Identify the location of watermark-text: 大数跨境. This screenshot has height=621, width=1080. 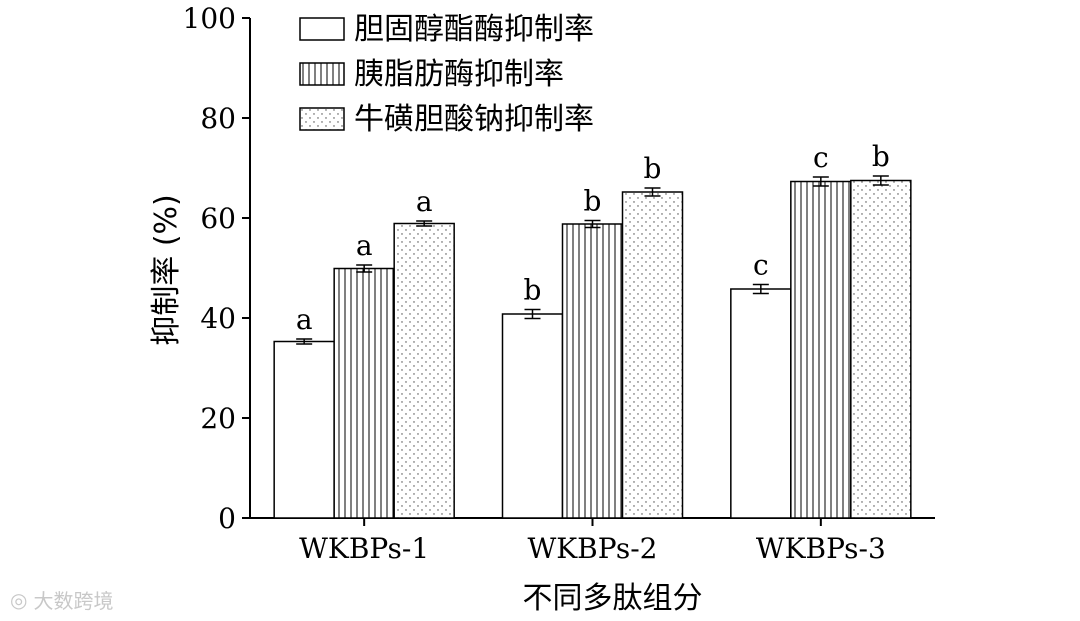
(73, 601).